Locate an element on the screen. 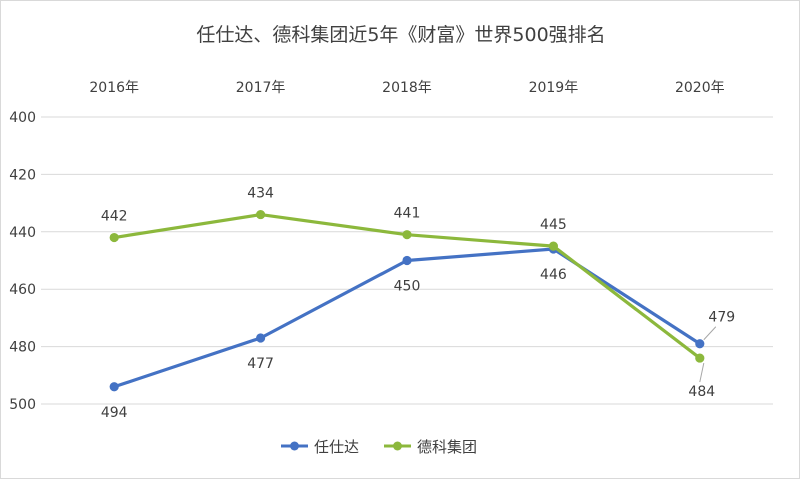  data-label: 442 is located at coordinates (114, 217).